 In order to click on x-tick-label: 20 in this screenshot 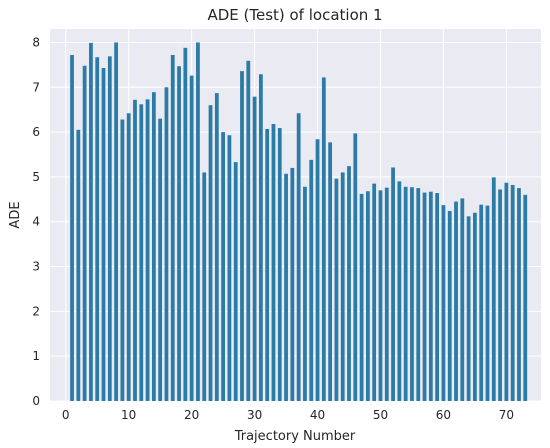, I will do `click(191, 415)`.